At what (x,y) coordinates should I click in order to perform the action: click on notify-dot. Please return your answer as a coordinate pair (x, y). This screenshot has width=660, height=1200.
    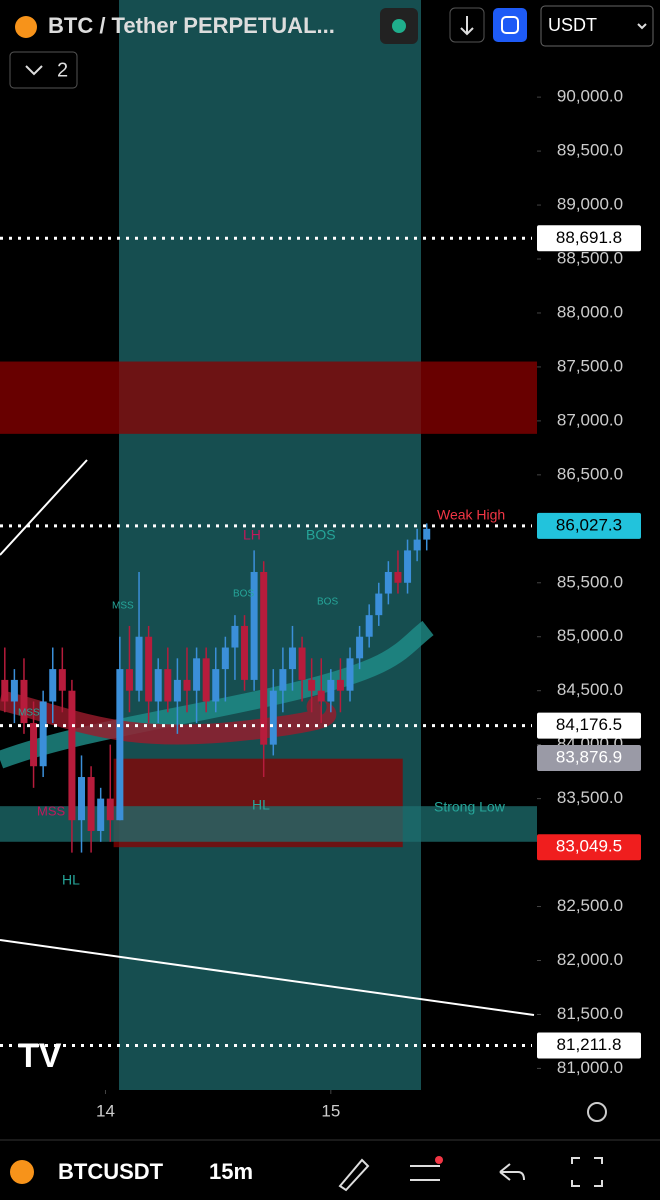
    Looking at the image, I should click on (439, 1160).